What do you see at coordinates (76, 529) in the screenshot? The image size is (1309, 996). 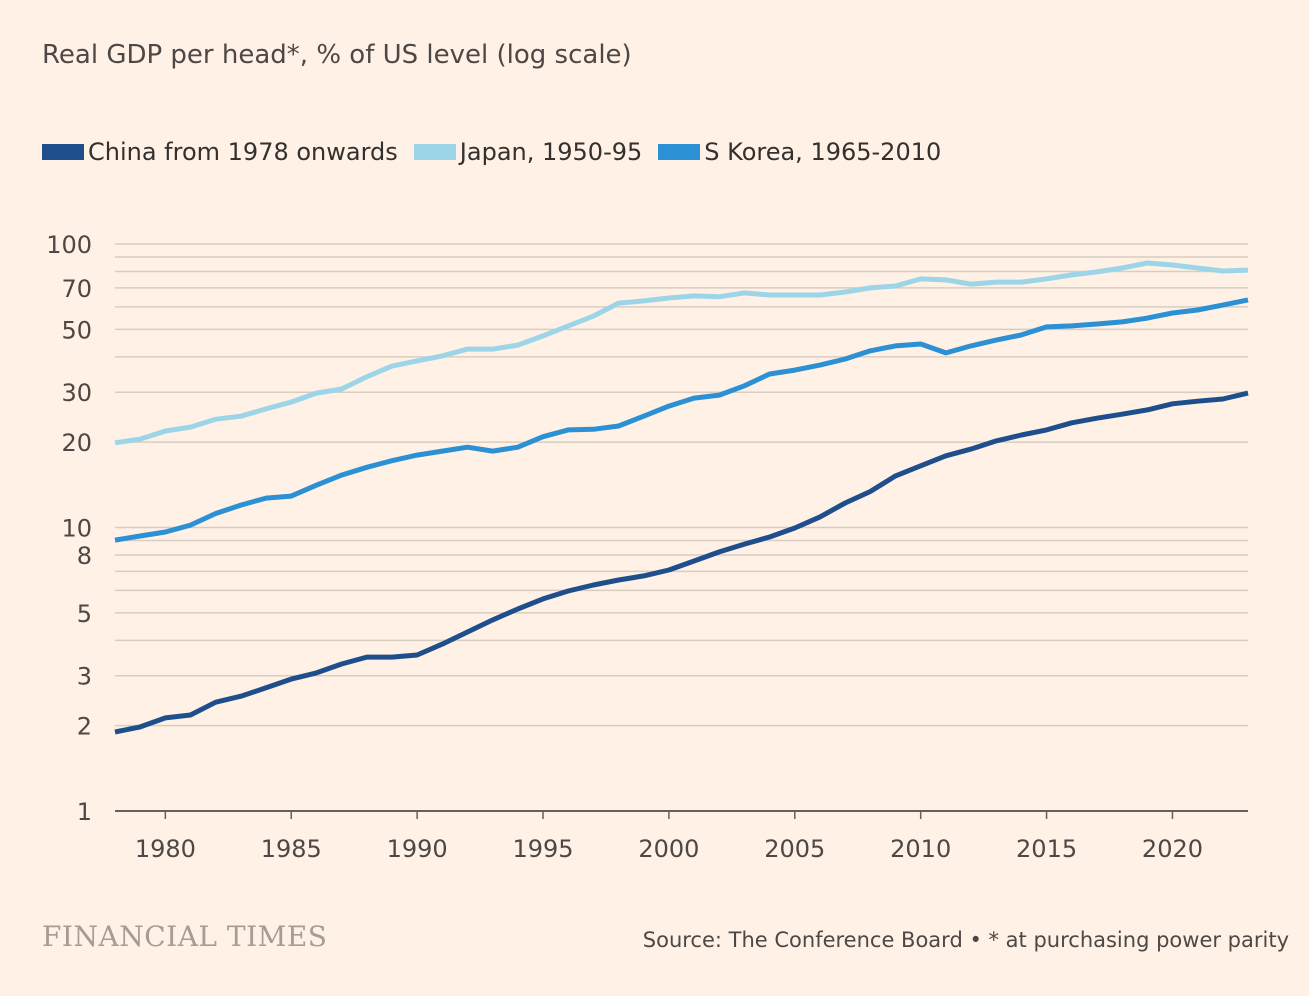 I see `y-tick-label: 10` at bounding box center [76, 529].